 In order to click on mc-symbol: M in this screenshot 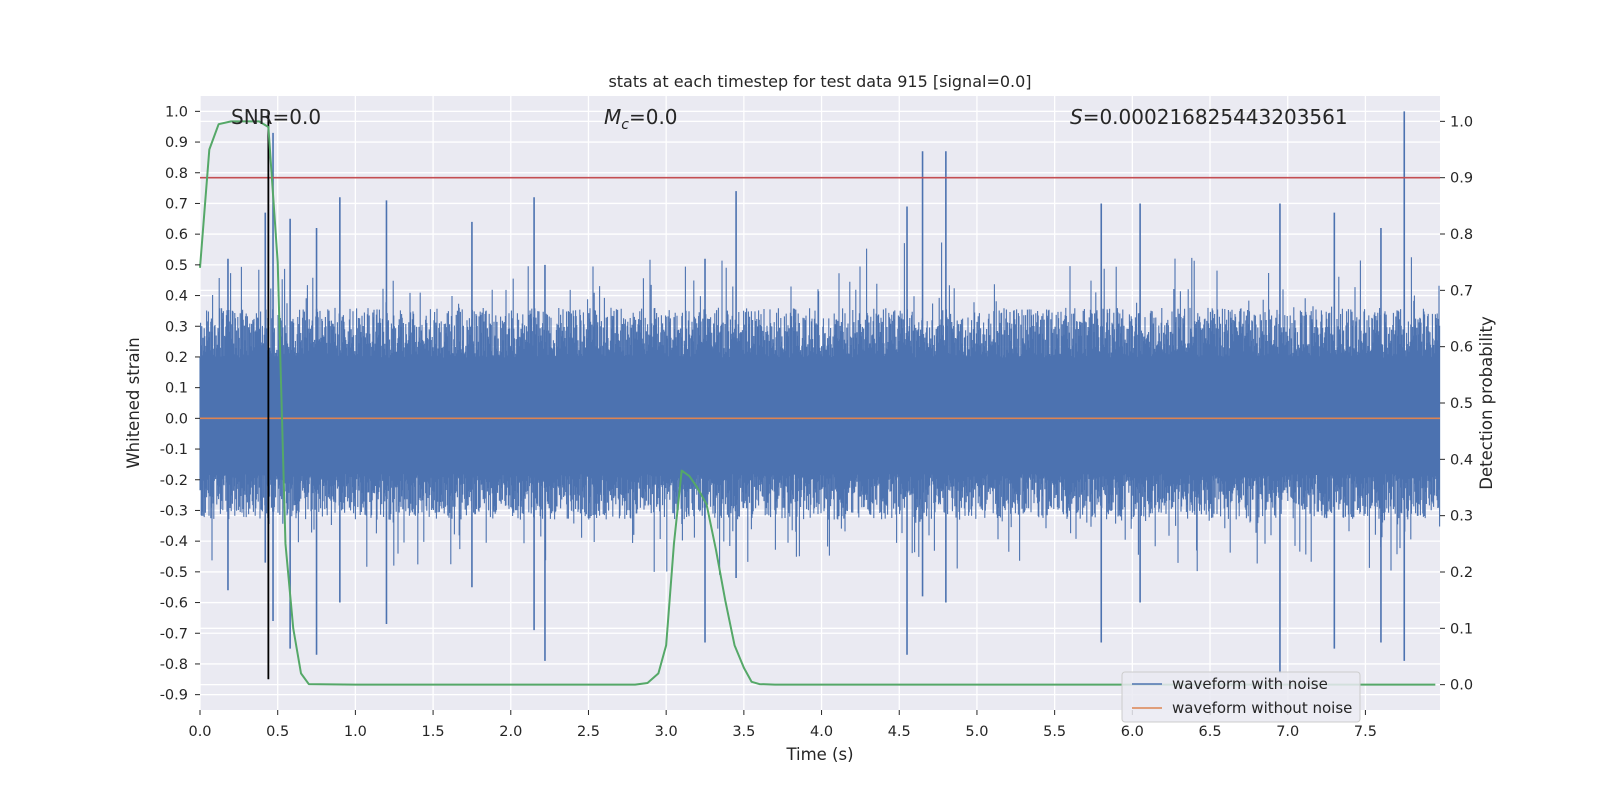, I will do `click(612, 117)`.